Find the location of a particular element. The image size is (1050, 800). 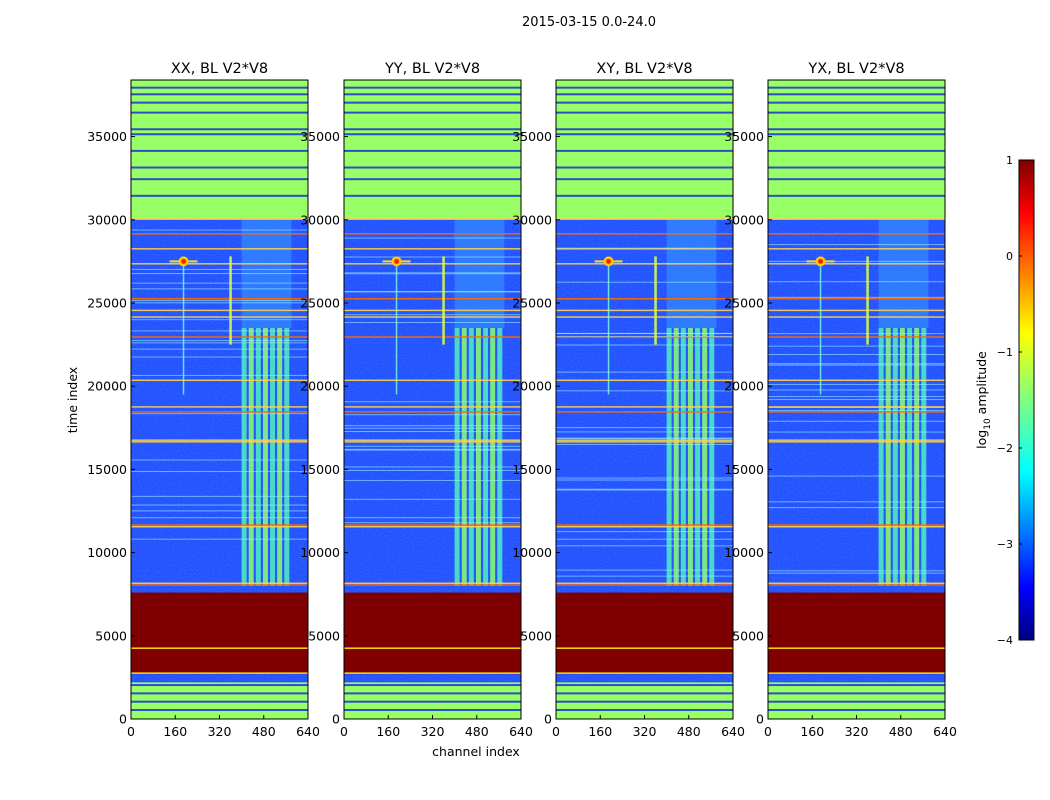

x-tick-label: 320 is located at coordinates (645, 731).